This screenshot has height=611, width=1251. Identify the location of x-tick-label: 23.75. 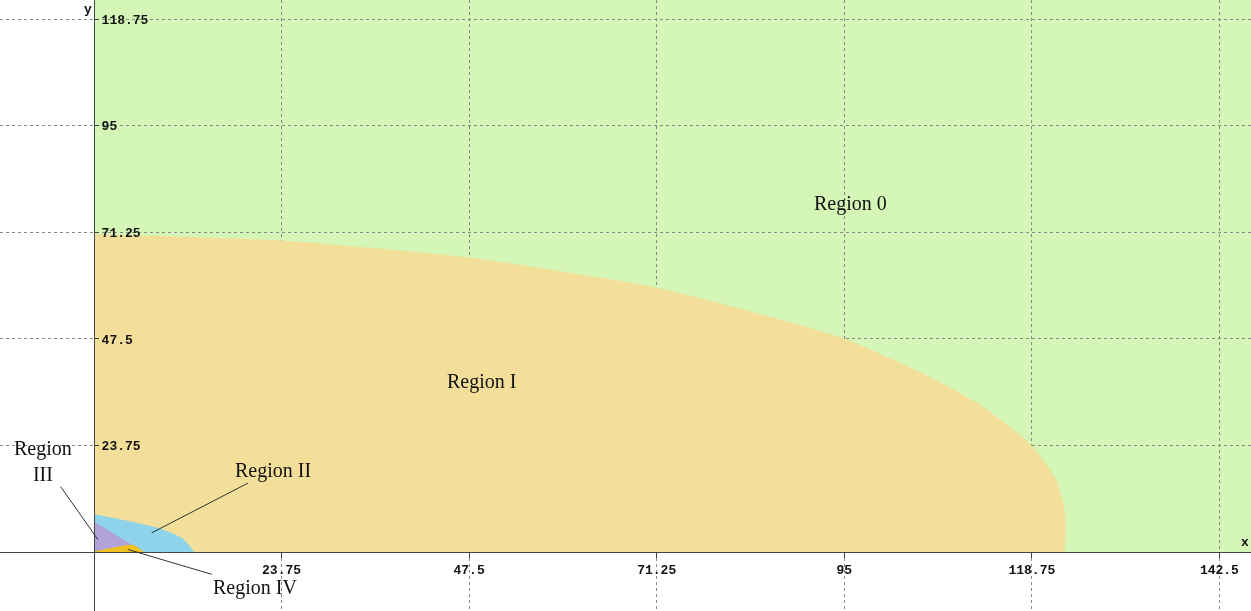
(282, 570).